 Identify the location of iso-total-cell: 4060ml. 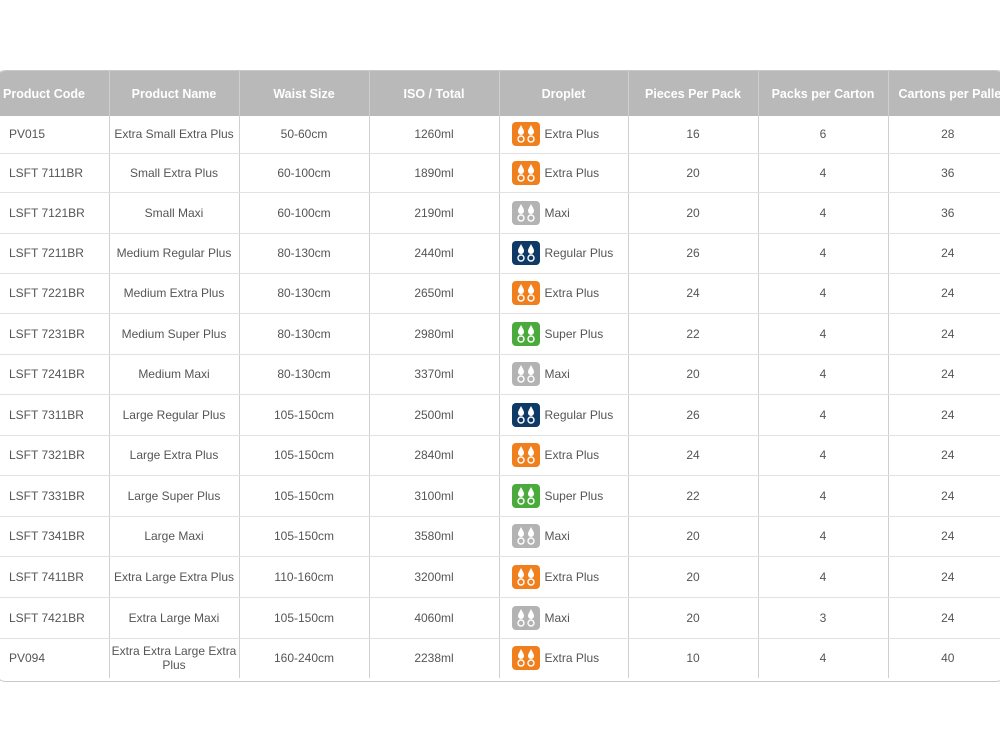
(434, 618).